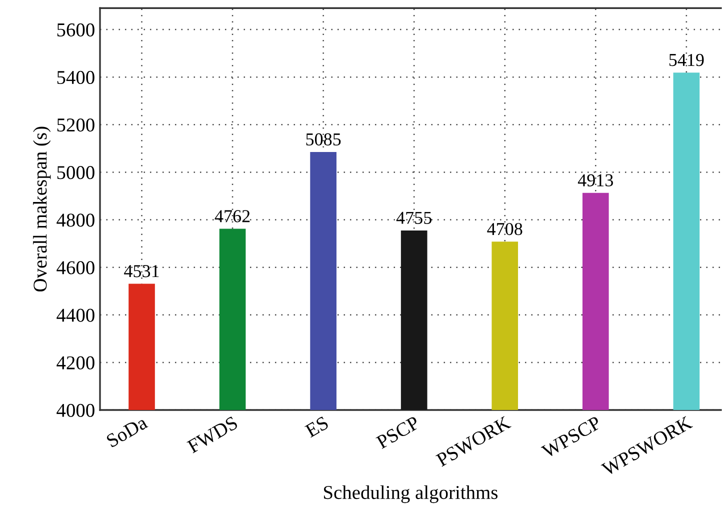 This screenshot has height=509, width=722. What do you see at coordinates (141, 271) in the screenshot?
I see `data-label: 4531` at bounding box center [141, 271].